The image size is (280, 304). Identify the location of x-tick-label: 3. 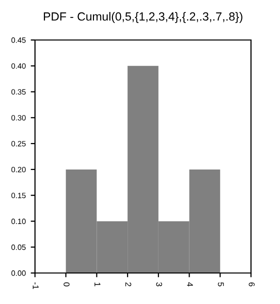
(159, 284).